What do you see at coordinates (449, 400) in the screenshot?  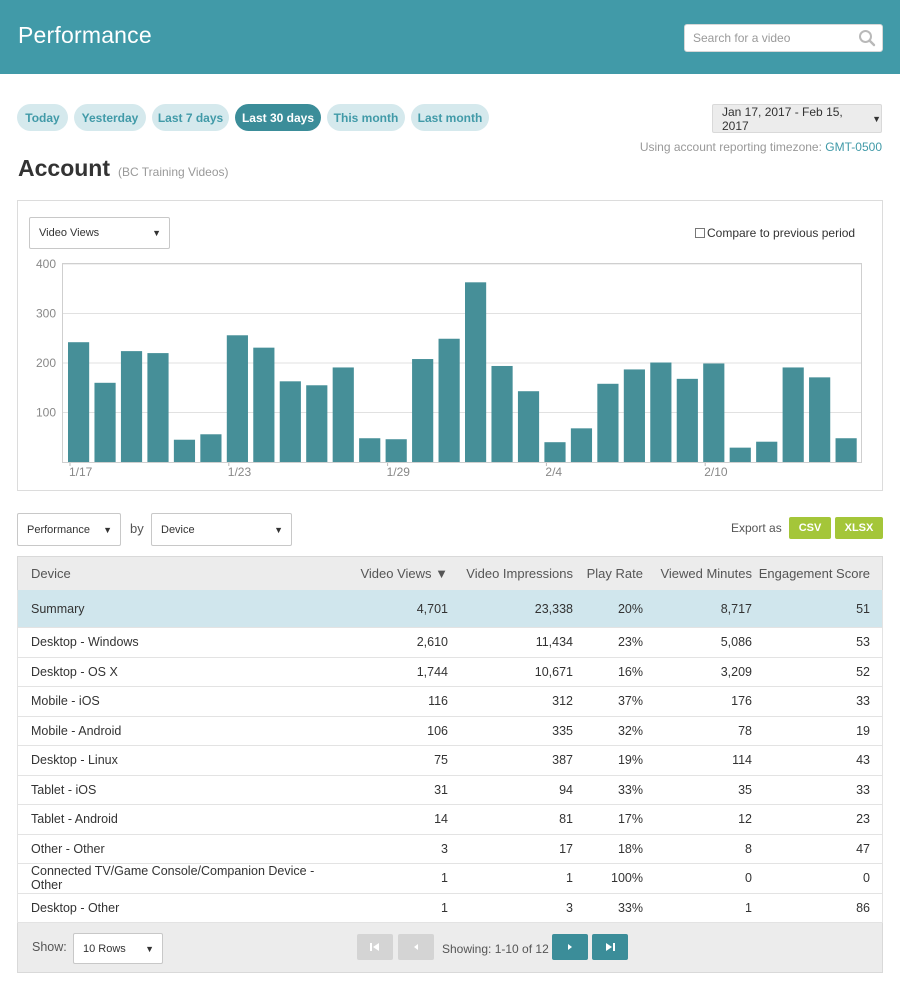 I see `bar-1/31` at bounding box center [449, 400].